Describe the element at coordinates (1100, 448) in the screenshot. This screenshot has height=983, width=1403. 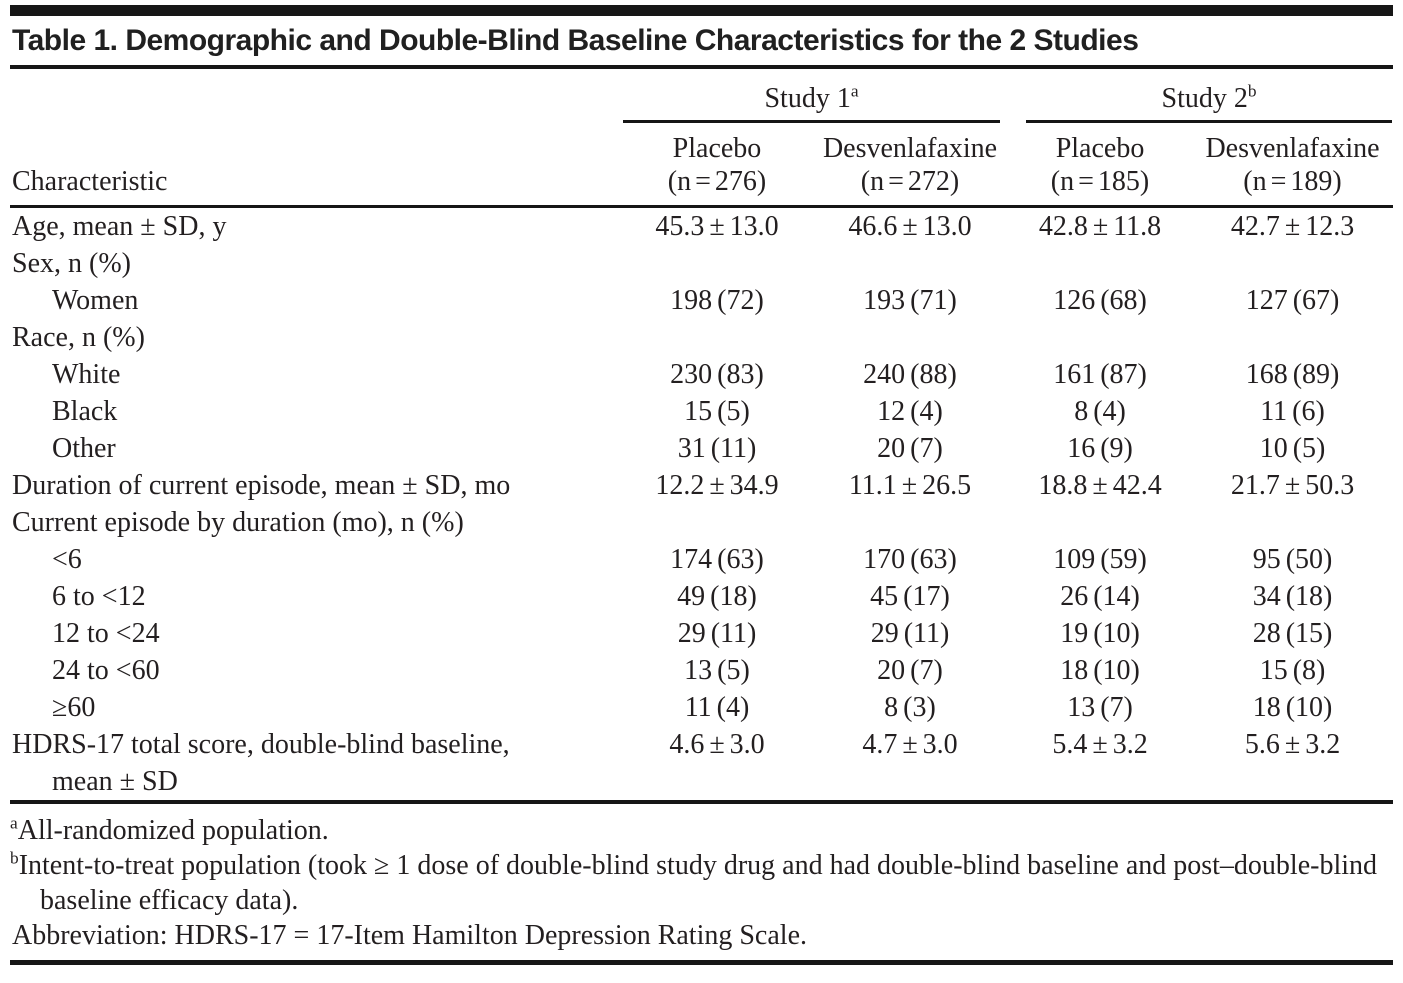
I see `cell-value: 16 (9)` at that location.